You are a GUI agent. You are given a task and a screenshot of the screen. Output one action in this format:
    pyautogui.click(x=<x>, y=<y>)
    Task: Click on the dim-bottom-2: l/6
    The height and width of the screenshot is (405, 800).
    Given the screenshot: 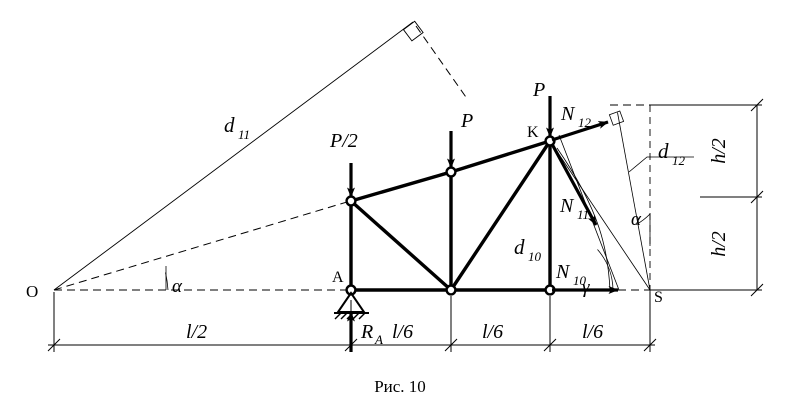 What is the action you would take?
    pyautogui.click(x=492, y=332)
    